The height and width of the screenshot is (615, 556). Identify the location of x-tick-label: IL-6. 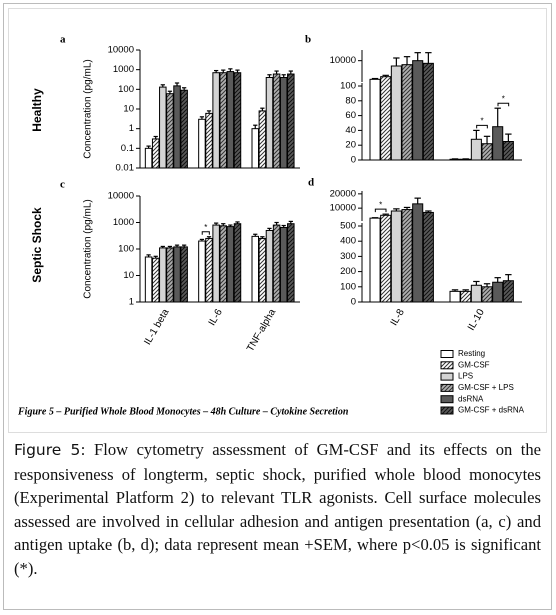
(216, 317).